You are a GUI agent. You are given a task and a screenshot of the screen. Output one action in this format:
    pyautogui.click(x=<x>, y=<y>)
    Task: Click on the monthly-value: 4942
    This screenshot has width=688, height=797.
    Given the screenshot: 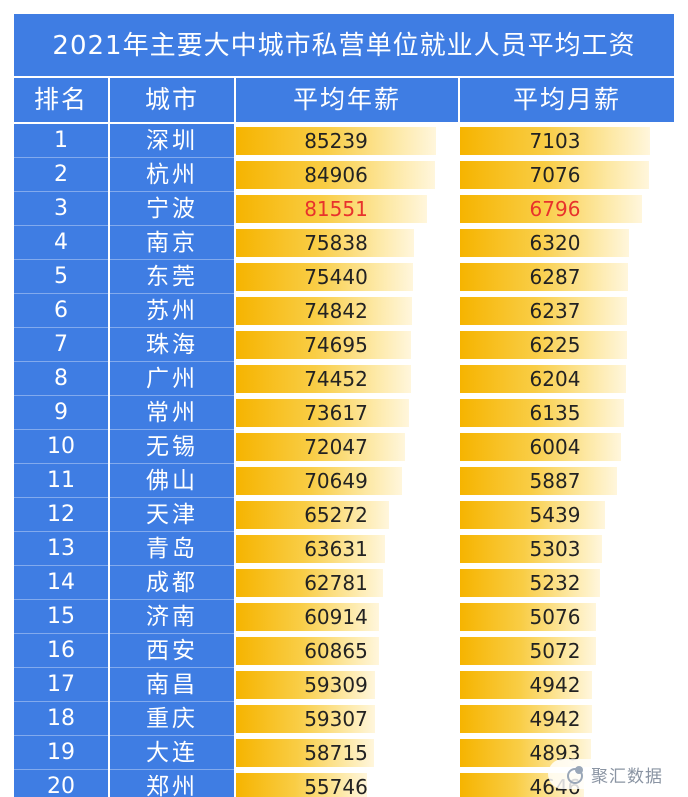 What is the action you would take?
    pyautogui.click(x=555, y=719)
    